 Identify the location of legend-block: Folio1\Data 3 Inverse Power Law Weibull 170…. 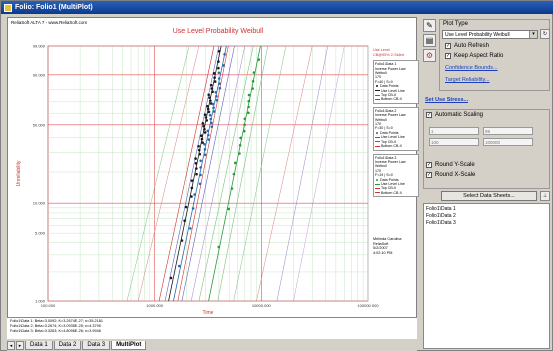
(396, 175).